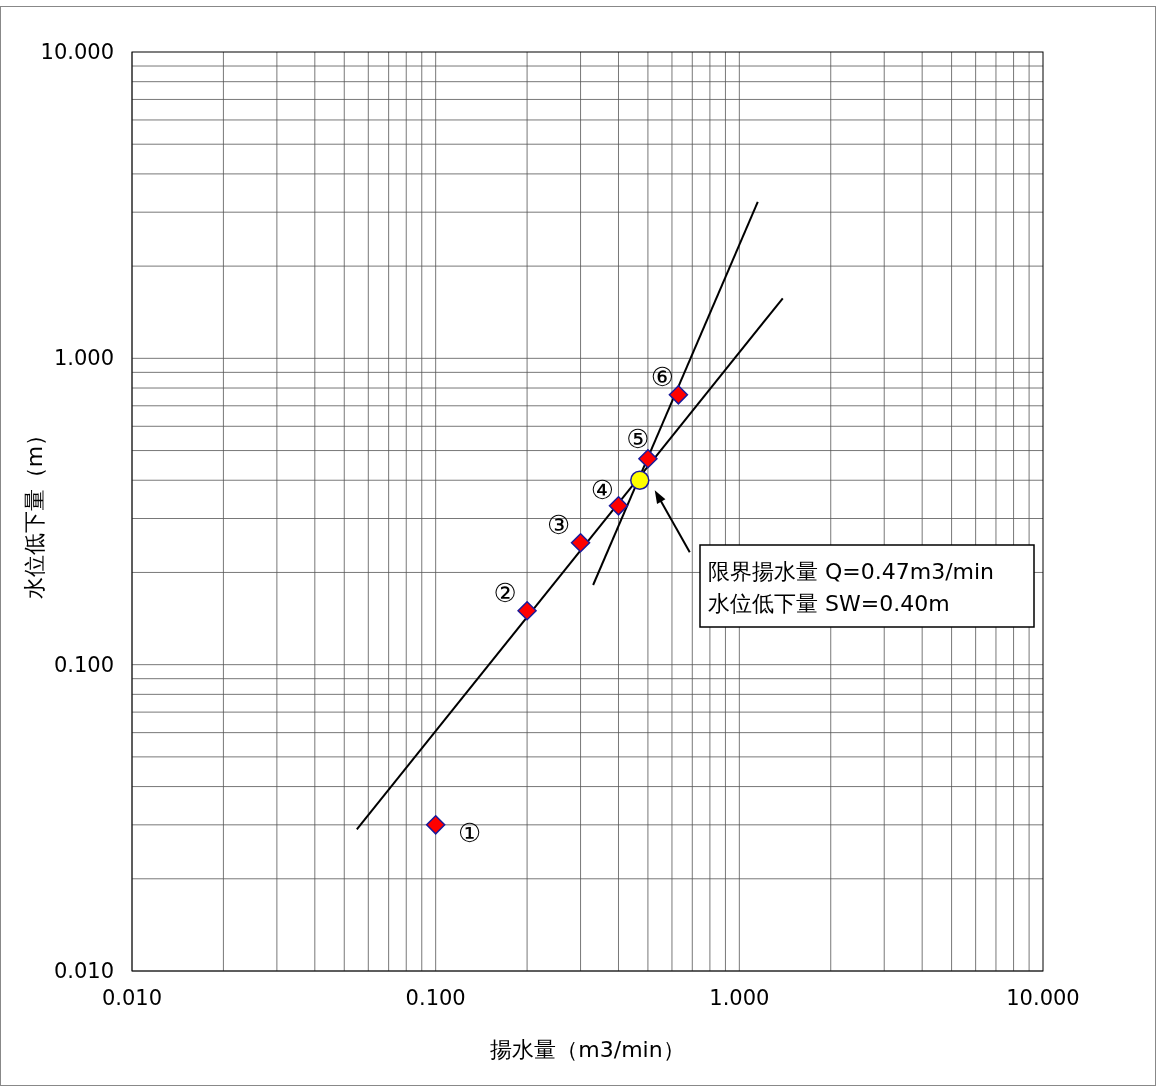 Image resolution: width=1161 pixels, height=1087 pixels. Describe the element at coordinates (638, 438) in the screenshot. I see `annotation: ⑤` at that location.